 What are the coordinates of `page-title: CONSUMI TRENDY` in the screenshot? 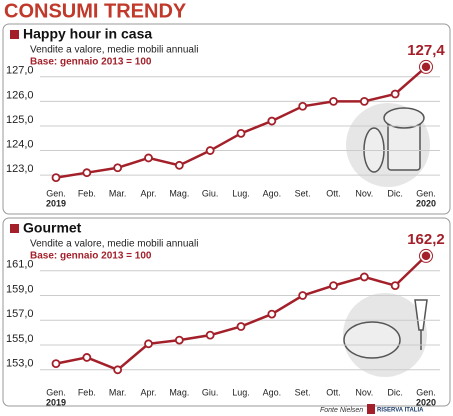 It's located at (95, 11).